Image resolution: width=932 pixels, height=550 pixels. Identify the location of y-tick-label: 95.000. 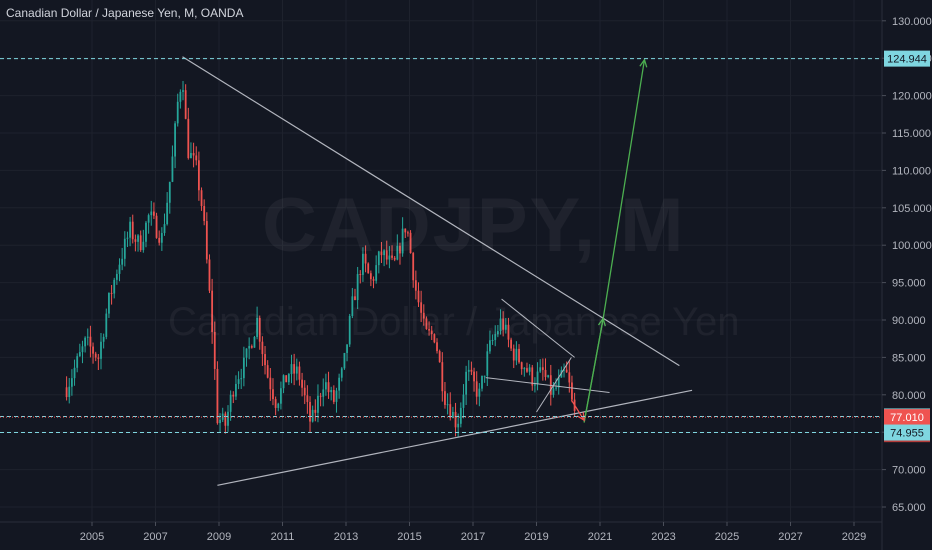
(909, 284).